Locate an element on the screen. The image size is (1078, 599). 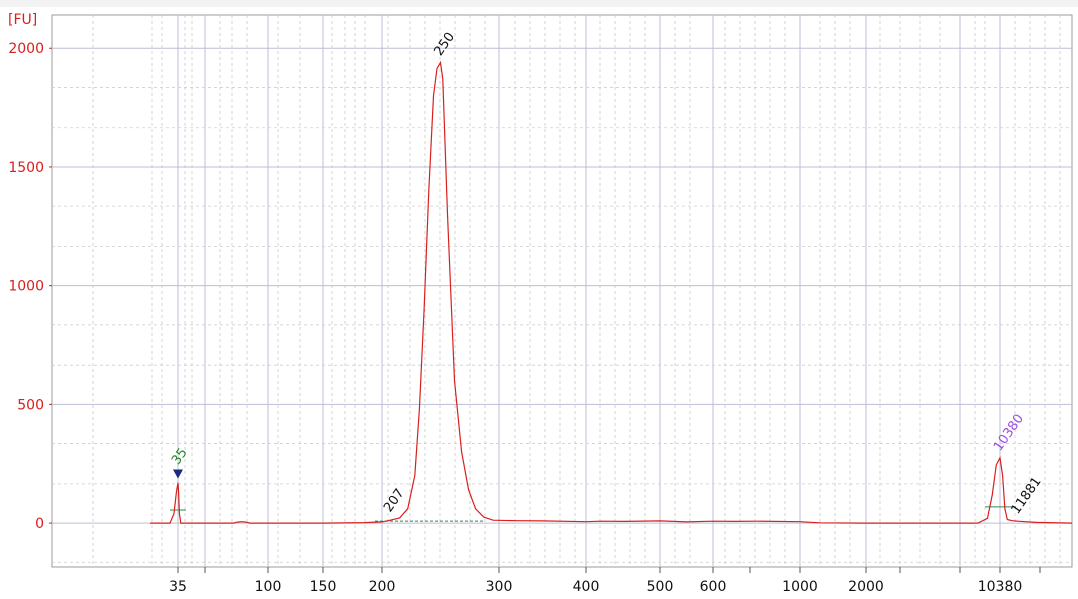
x-tick-label: 100 is located at coordinates (268, 587).